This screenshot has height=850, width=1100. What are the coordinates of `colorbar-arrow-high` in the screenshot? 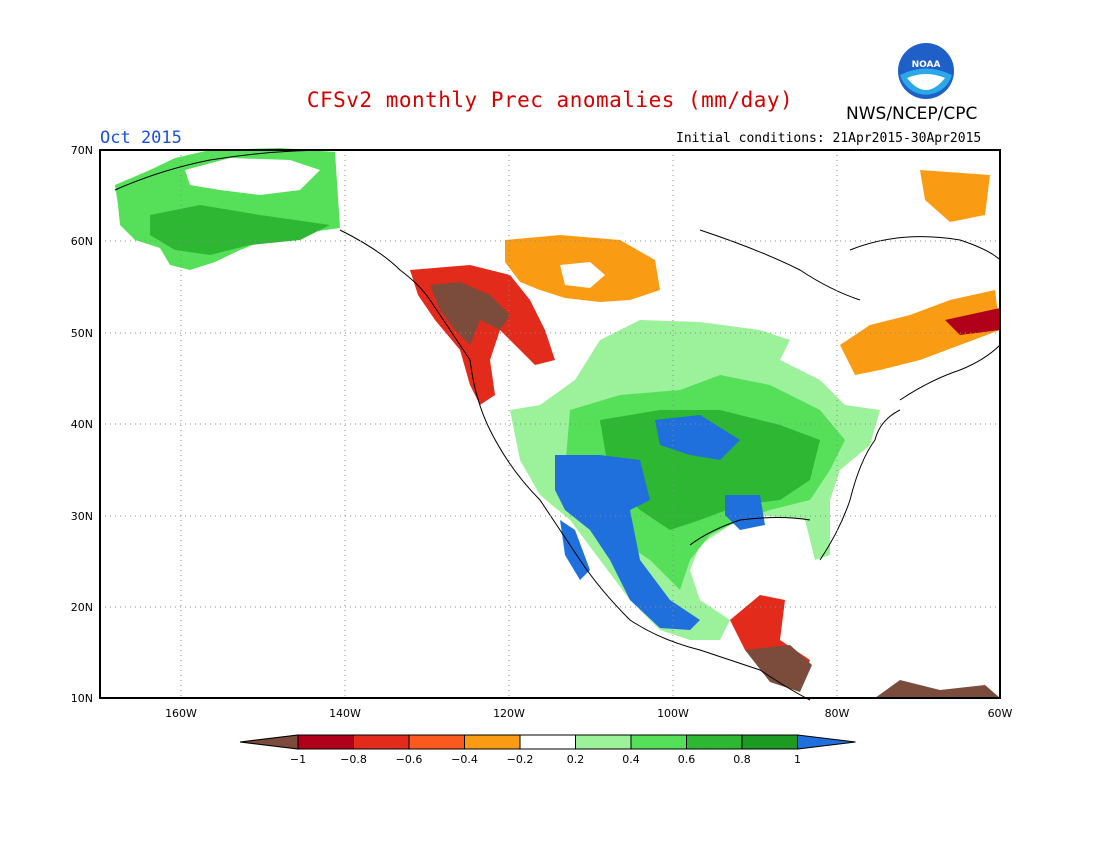 It's located at (826, 742).